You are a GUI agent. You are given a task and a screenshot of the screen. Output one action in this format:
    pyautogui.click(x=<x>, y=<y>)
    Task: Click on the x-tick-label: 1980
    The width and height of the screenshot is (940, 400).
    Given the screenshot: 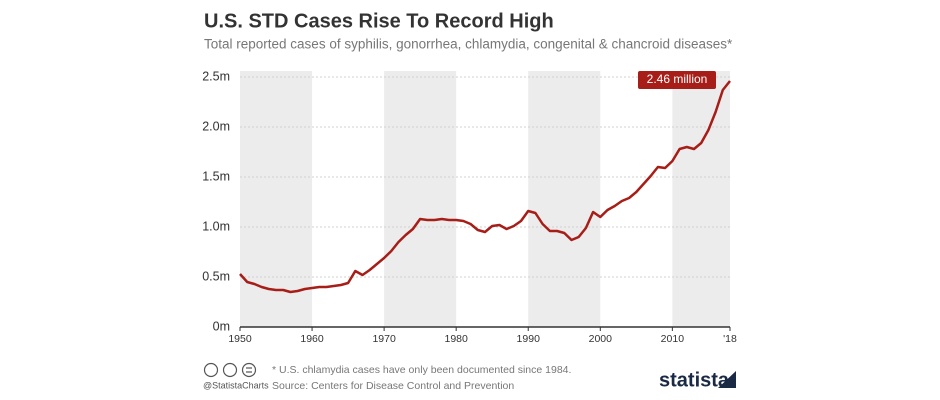 What is the action you would take?
    pyautogui.click(x=456, y=339)
    